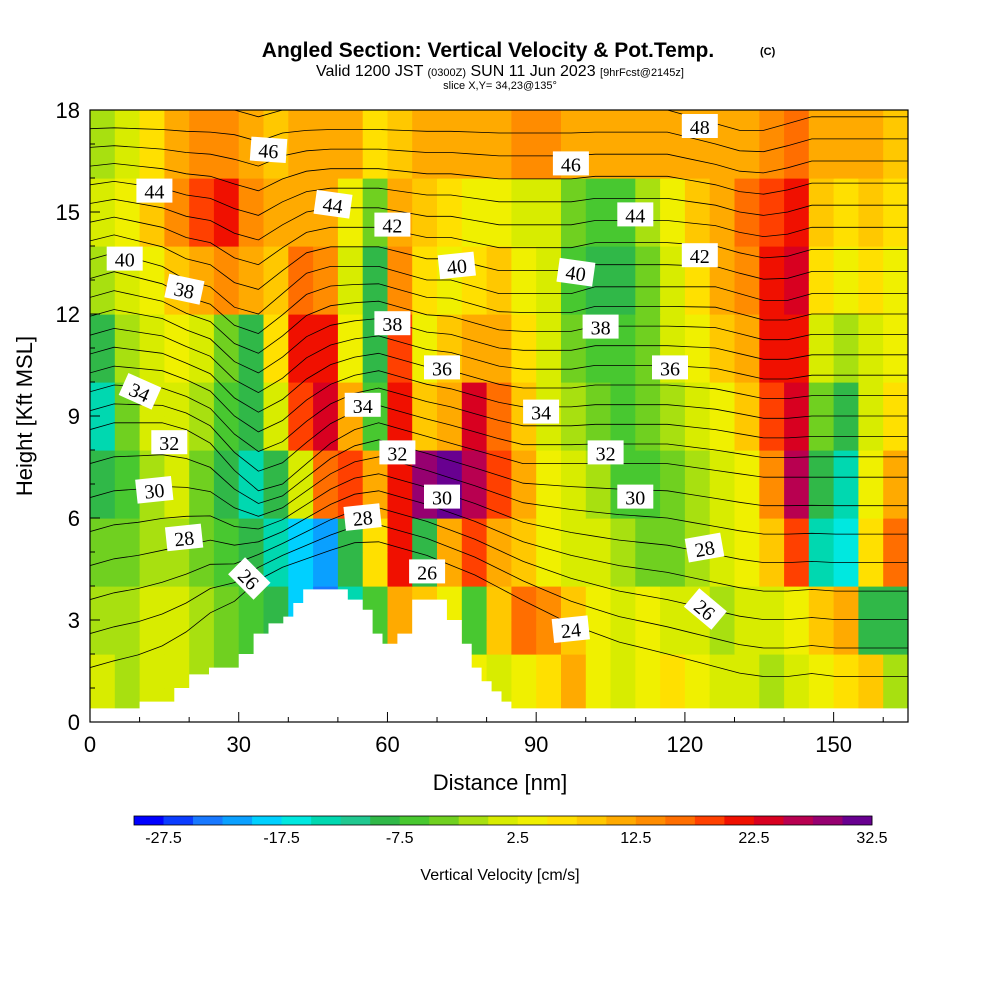 The width and height of the screenshot is (1000, 1000). I want to click on colorbar-tick-label: 12.5, so click(635, 838).